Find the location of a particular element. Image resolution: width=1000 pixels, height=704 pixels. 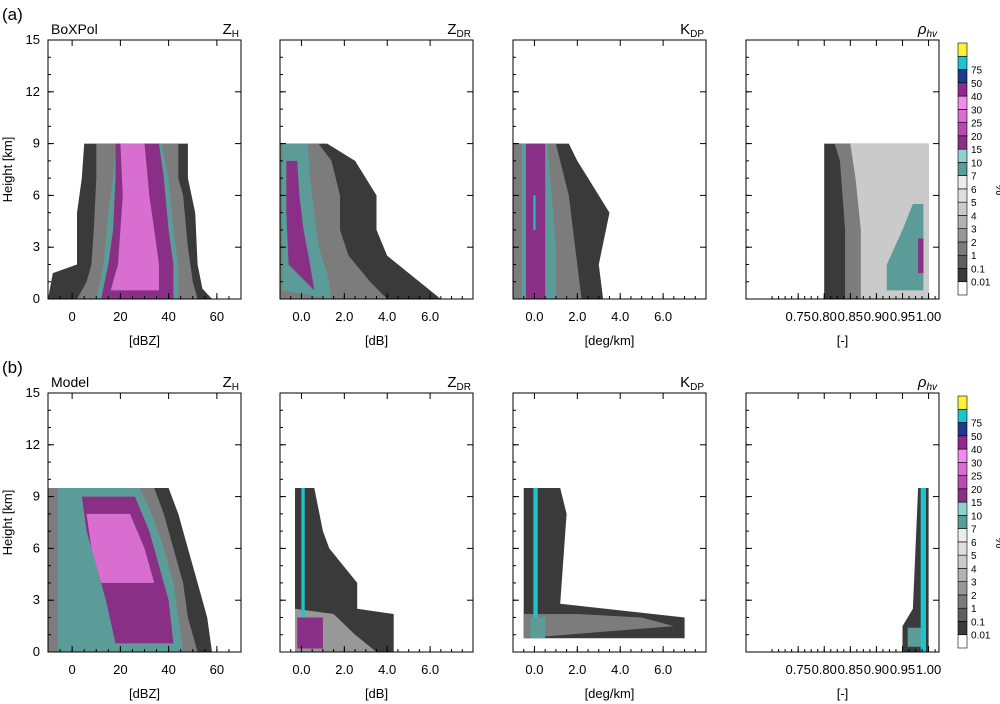

variable-label: ZDR is located at coordinates (459, 30).